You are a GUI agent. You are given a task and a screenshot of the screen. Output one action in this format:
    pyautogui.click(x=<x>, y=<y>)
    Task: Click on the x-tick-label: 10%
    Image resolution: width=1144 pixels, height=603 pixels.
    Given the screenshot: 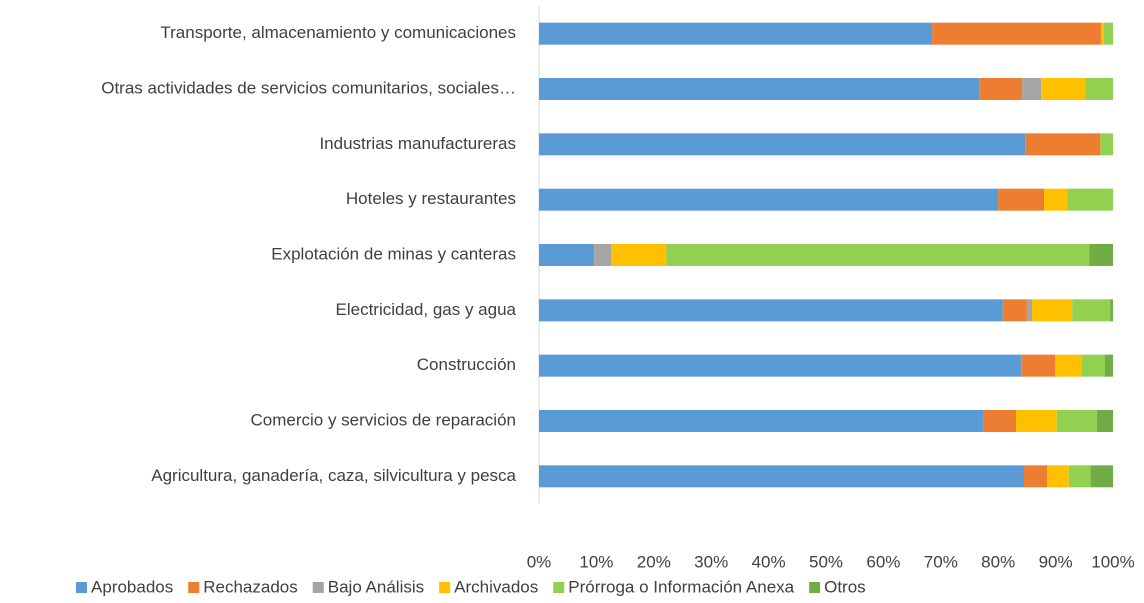 What is the action you would take?
    pyautogui.click(x=596, y=561)
    